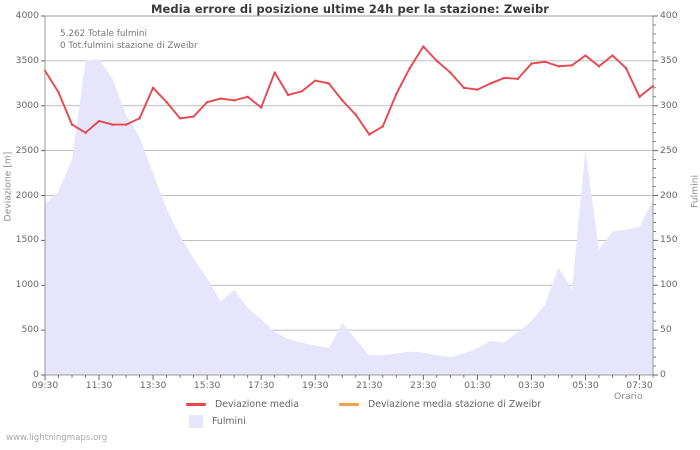 This screenshot has width=700, height=450. Describe the element at coordinates (369, 385) in the screenshot. I see `x-axis-tick: 21:30` at that location.